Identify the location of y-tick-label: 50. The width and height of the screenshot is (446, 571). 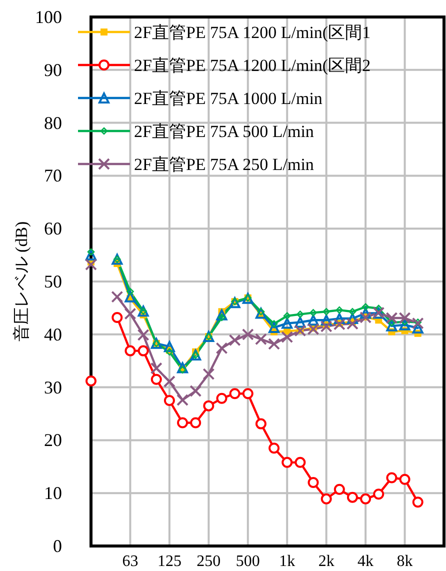
(53, 282).